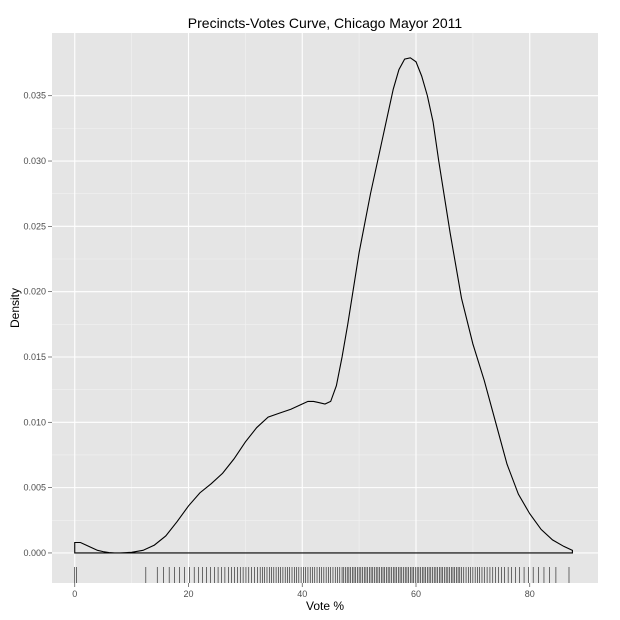  I want to click on y-axis: 0.000 0.005 0.010 0.015 0.020 0.025 0.030 0.035, so click(37, 324).